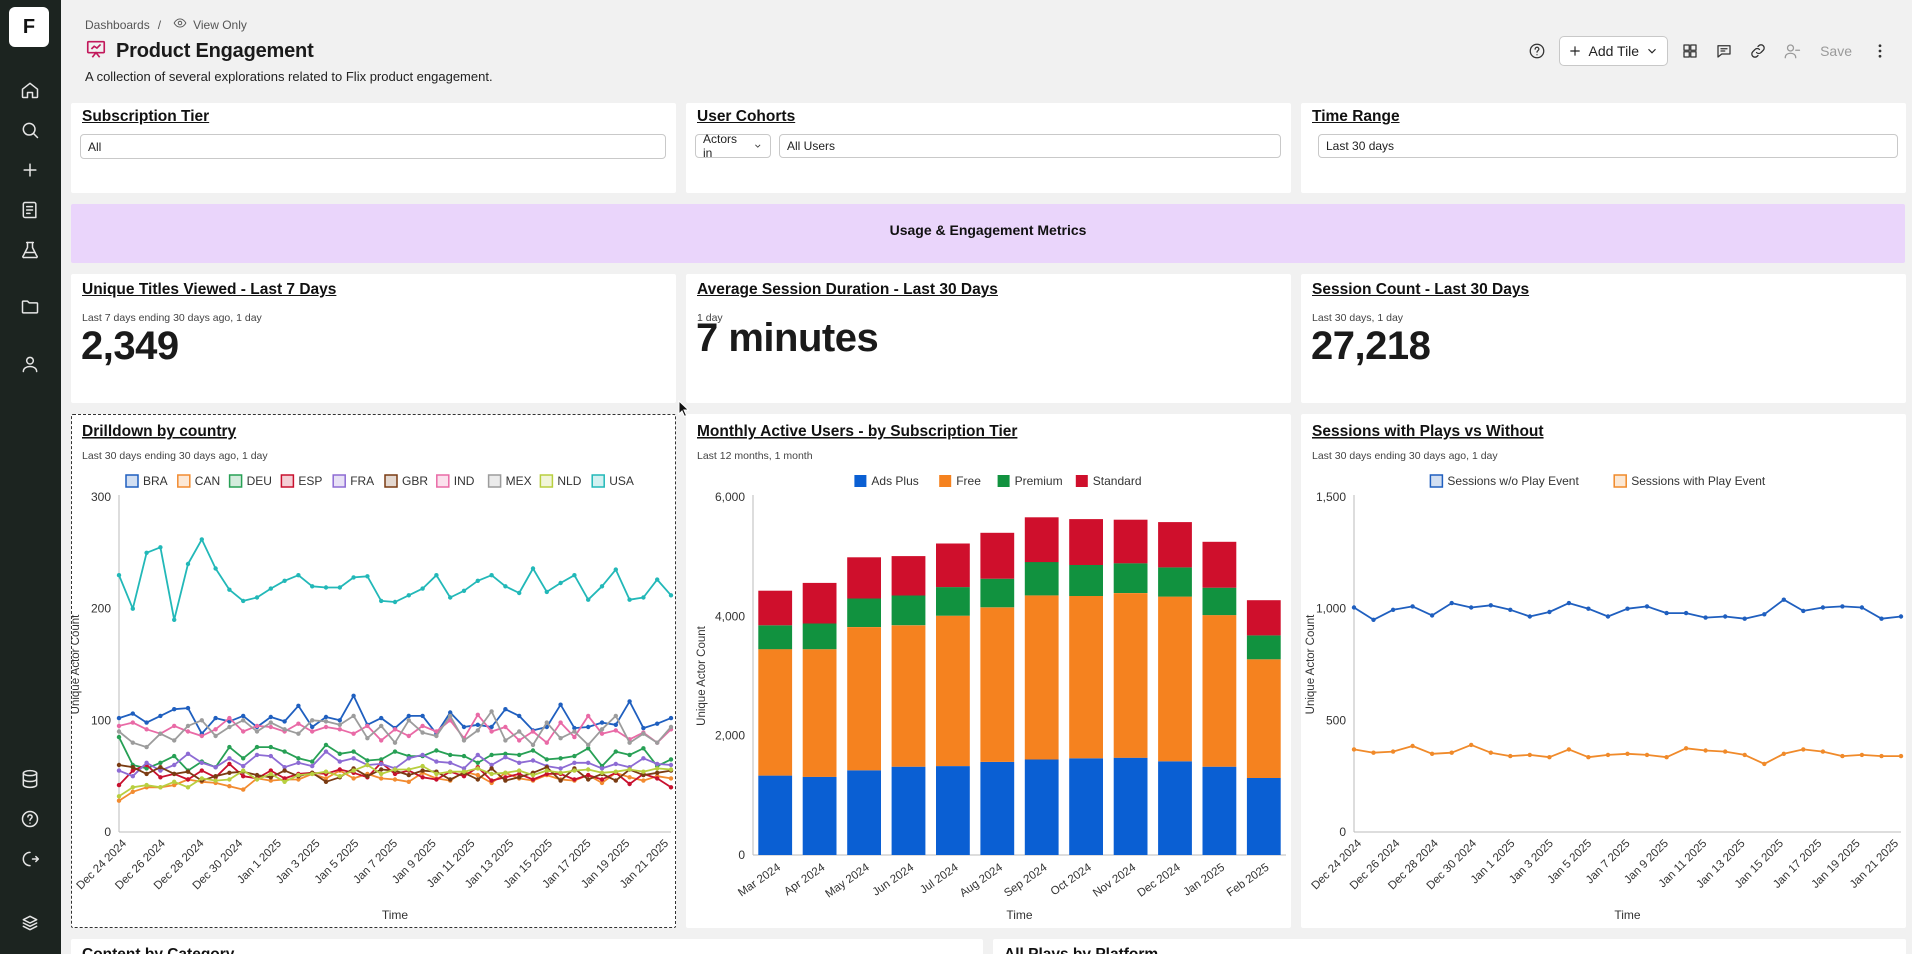 Image resolution: width=1912 pixels, height=954 pixels. I want to click on add-tile-button: Add Tile, so click(1614, 51).